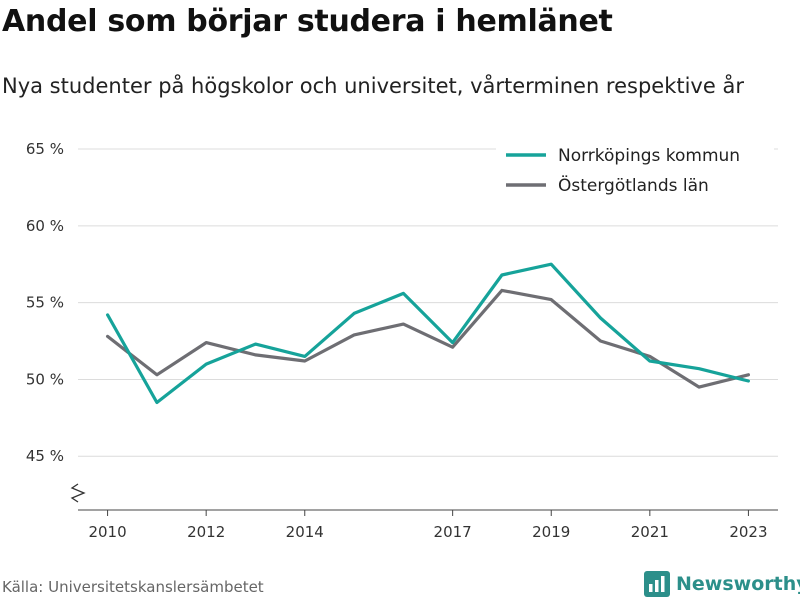 This screenshot has height=600, width=800. What do you see at coordinates (45, 149) in the screenshot?
I see `y-tick-label: 65 %` at bounding box center [45, 149].